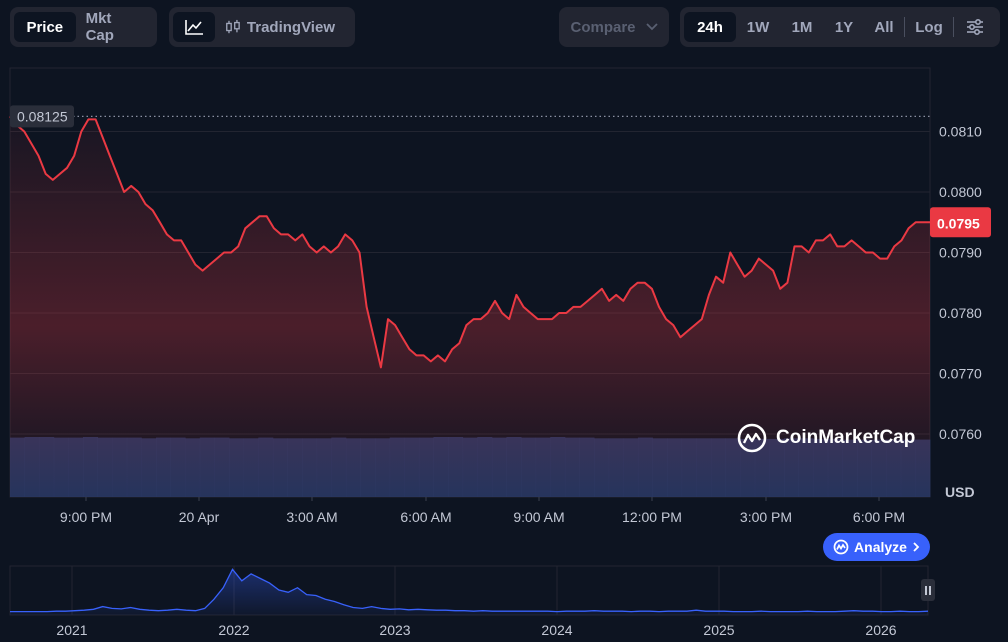 Image resolution: width=1008 pixels, height=642 pixels. I want to click on time-range-toggle: 24h 1W 1M 1Y All Log, so click(840, 27).